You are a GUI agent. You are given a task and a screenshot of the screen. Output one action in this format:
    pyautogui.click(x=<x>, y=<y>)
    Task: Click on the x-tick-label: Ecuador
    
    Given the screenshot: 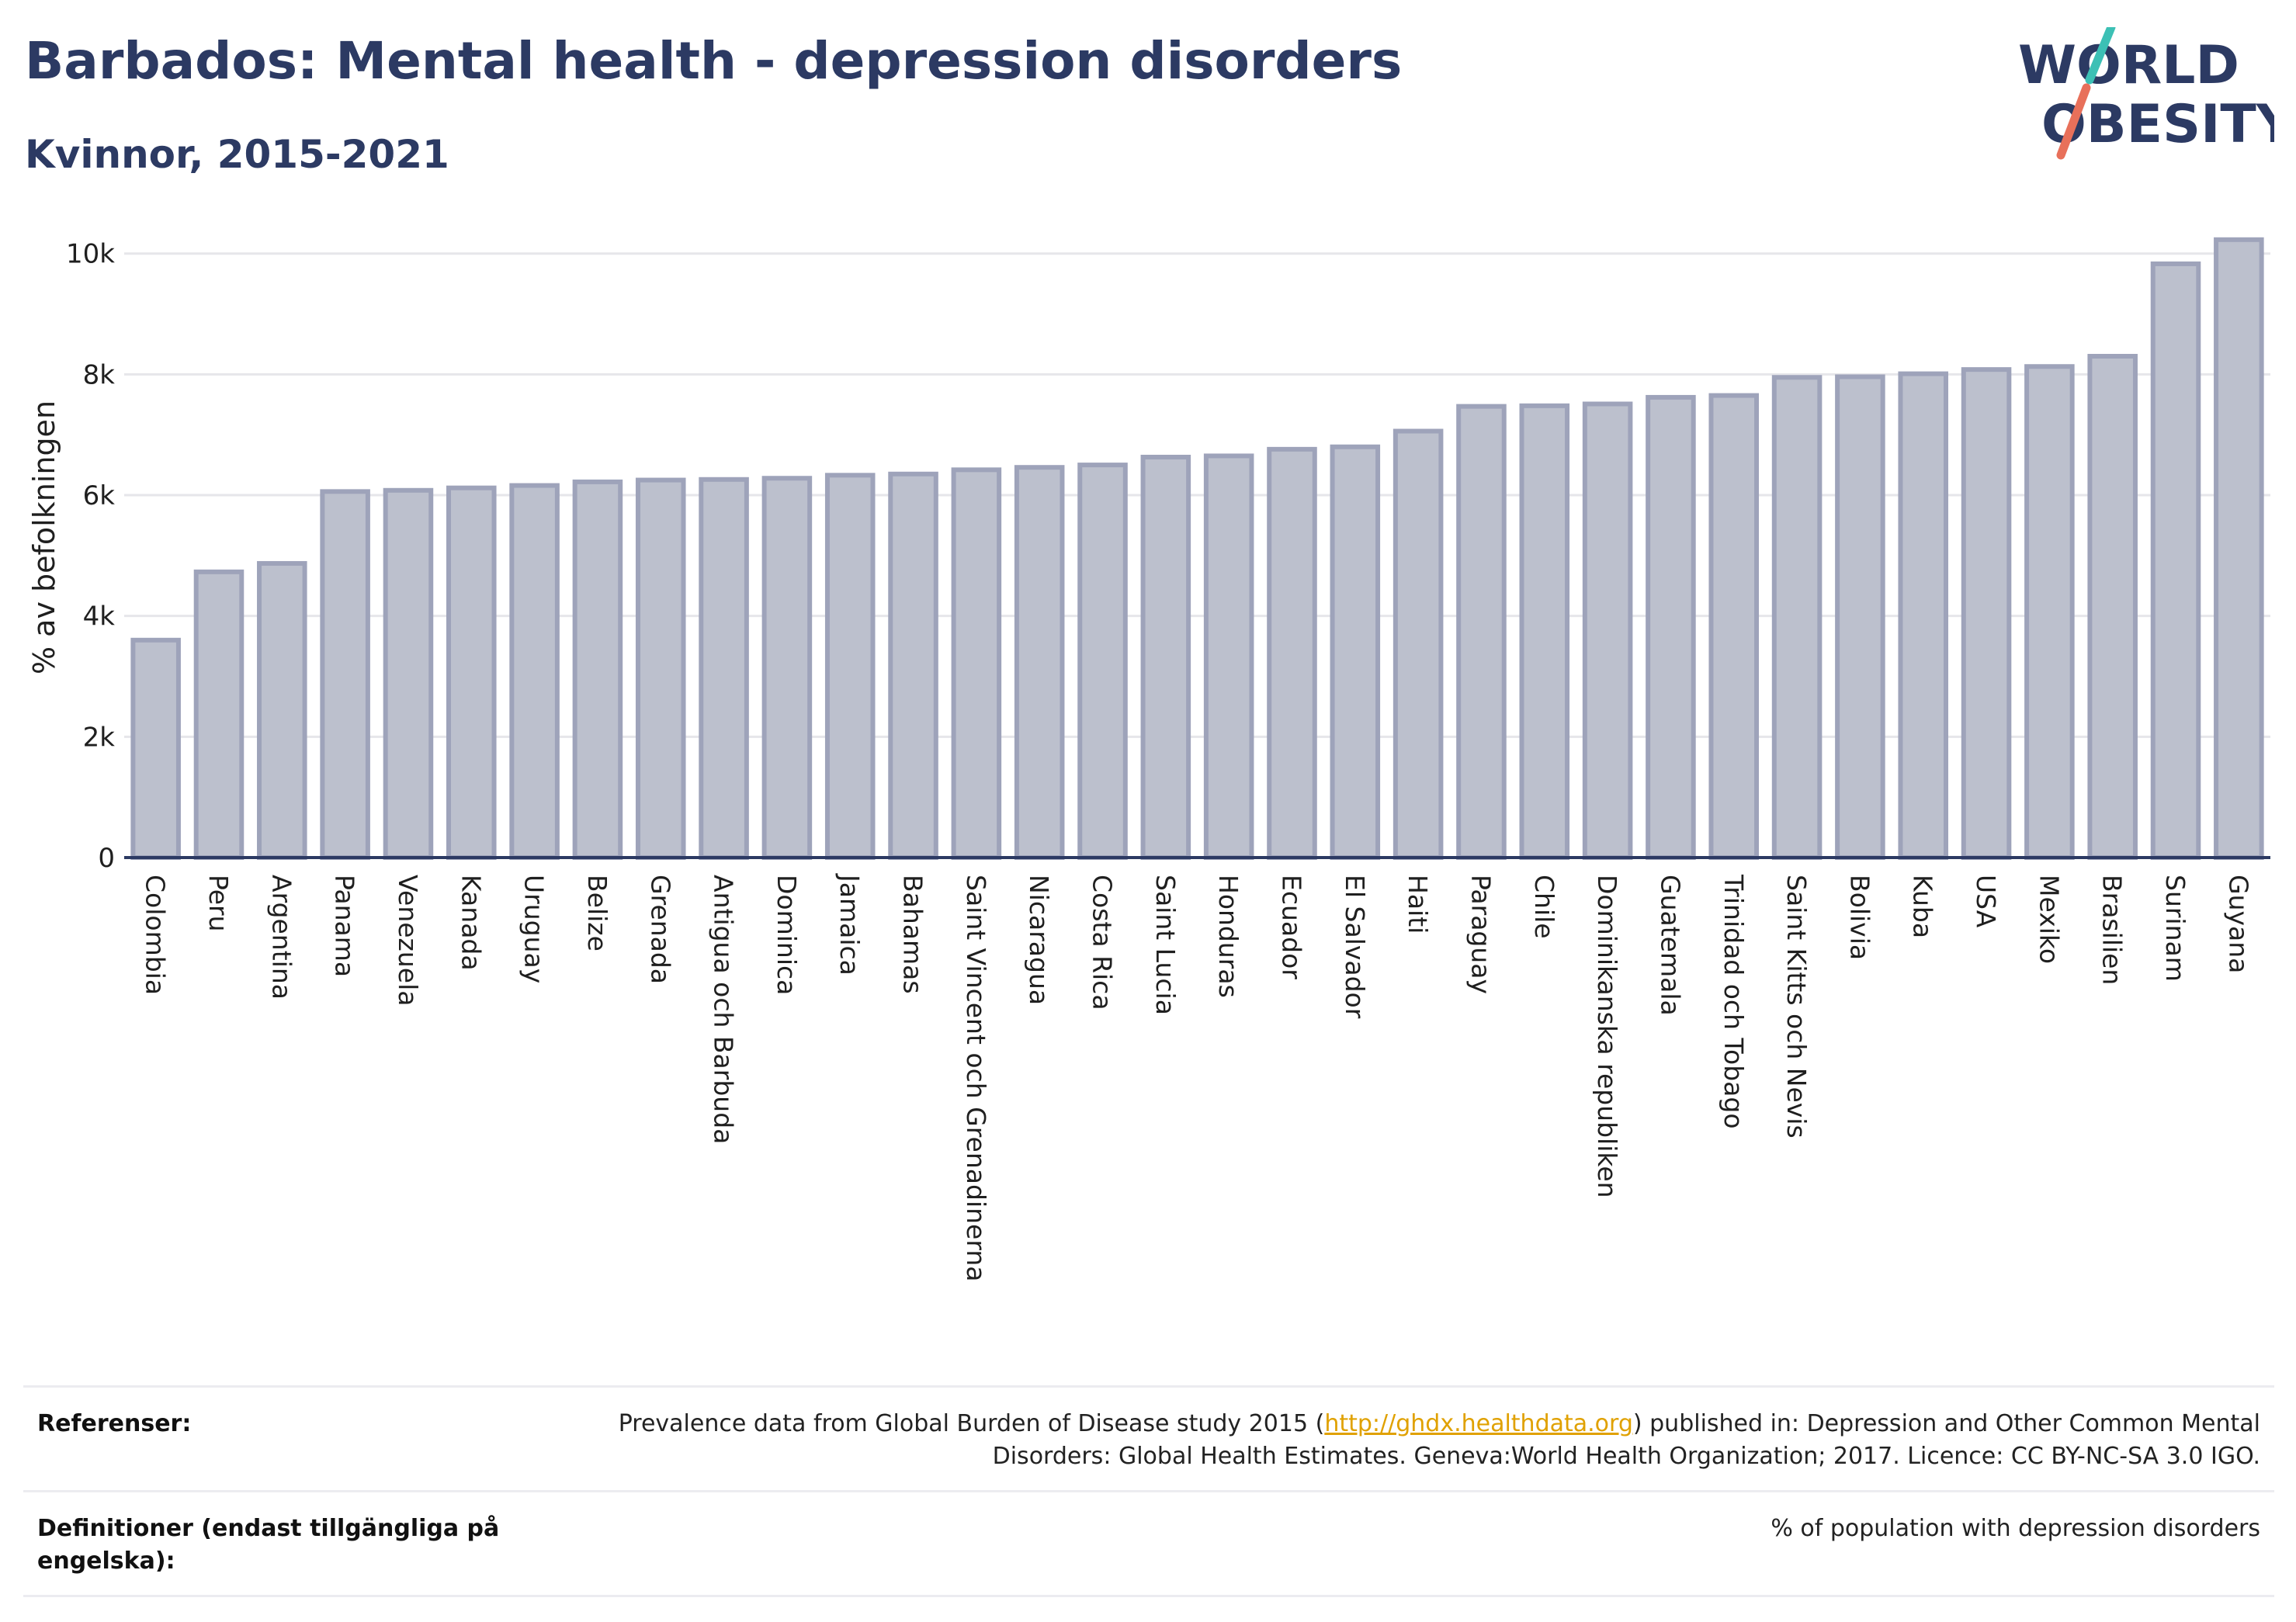 What is the action you would take?
    pyautogui.click(x=1291, y=927)
    